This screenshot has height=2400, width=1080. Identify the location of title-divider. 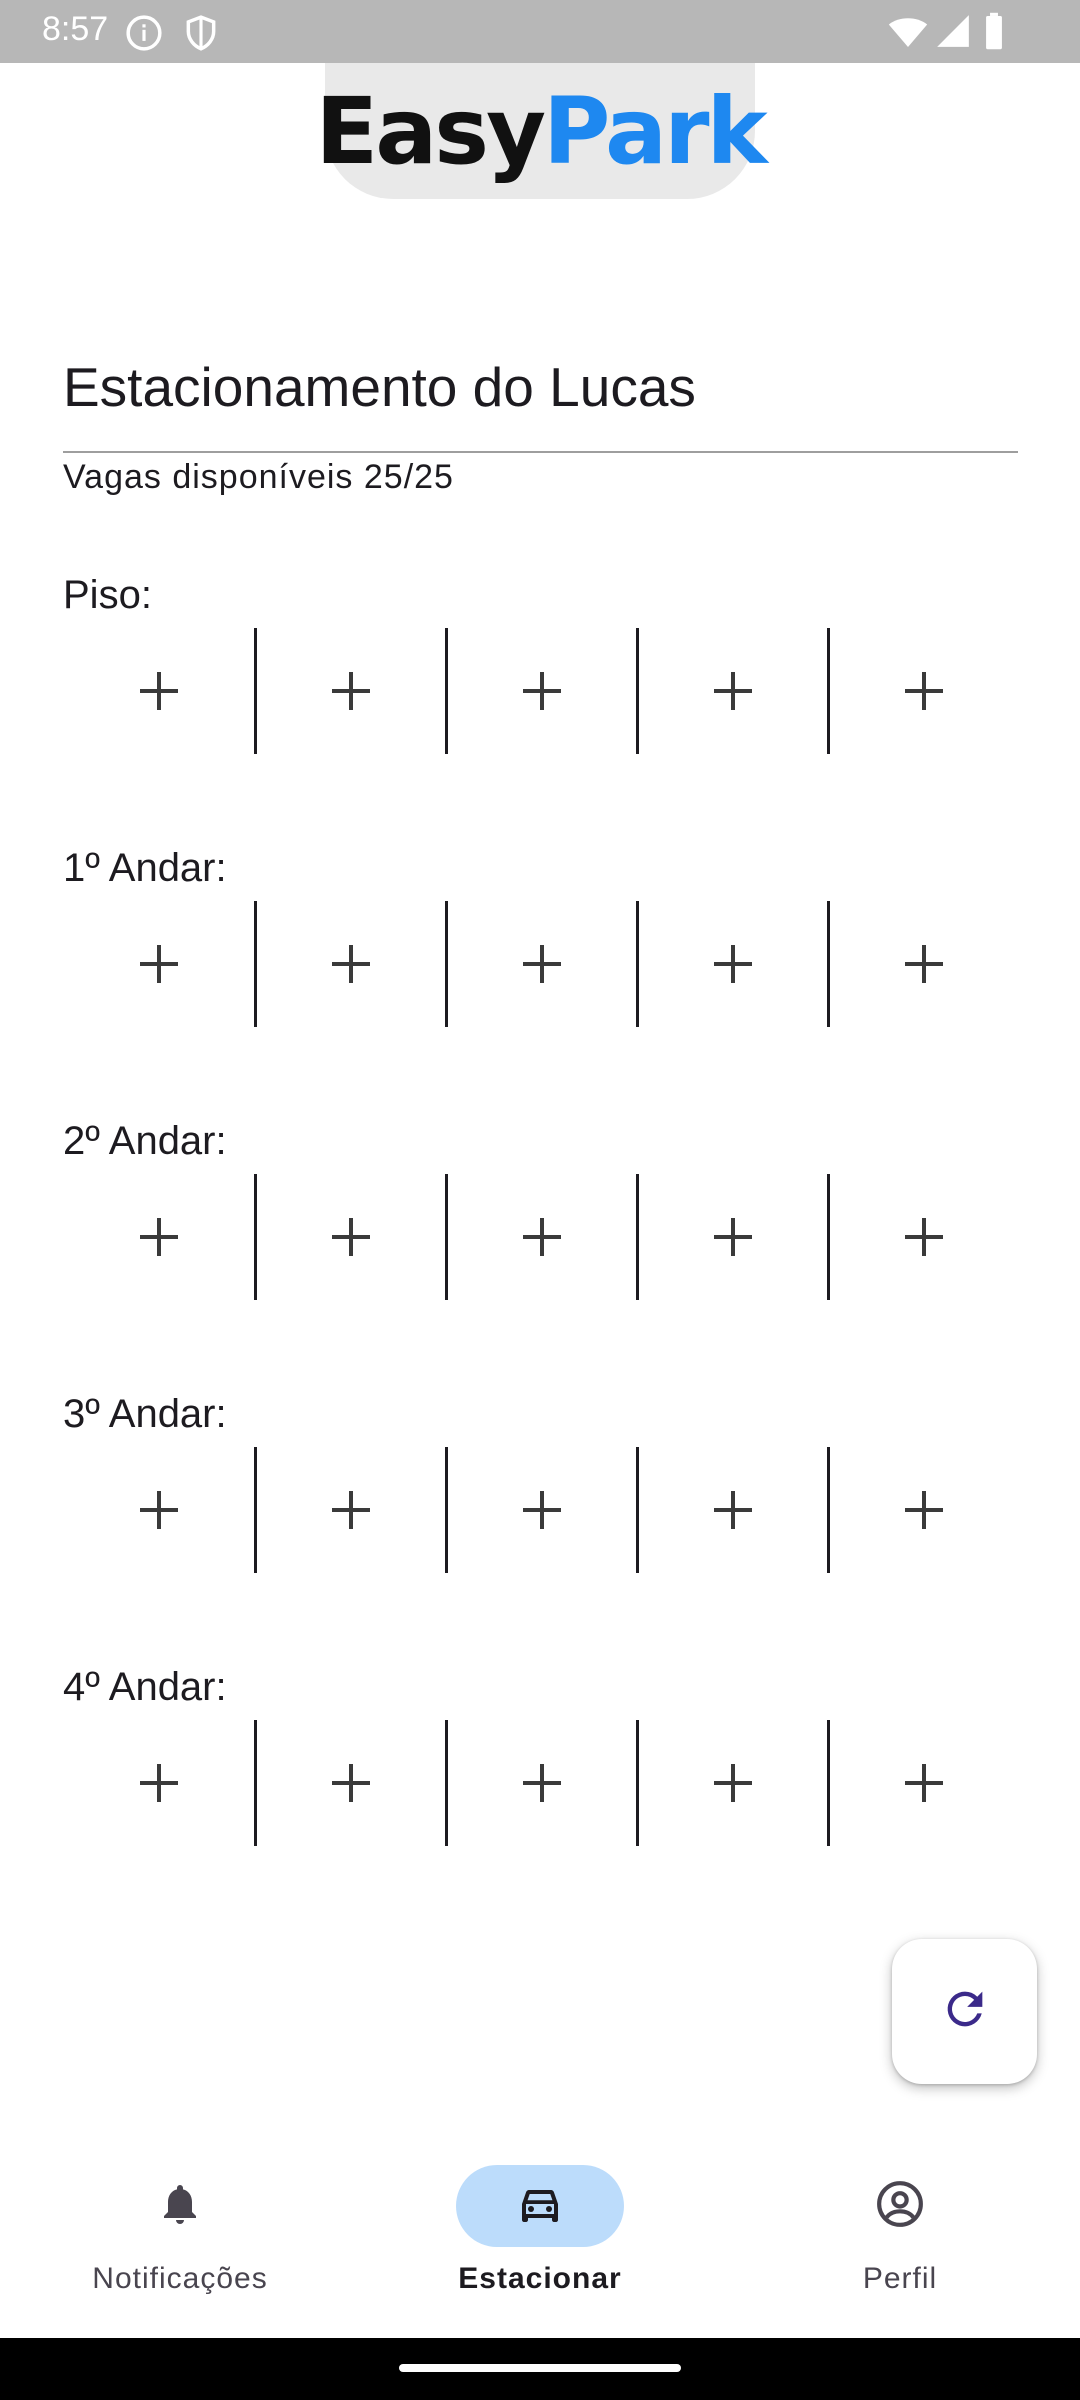
(540, 452).